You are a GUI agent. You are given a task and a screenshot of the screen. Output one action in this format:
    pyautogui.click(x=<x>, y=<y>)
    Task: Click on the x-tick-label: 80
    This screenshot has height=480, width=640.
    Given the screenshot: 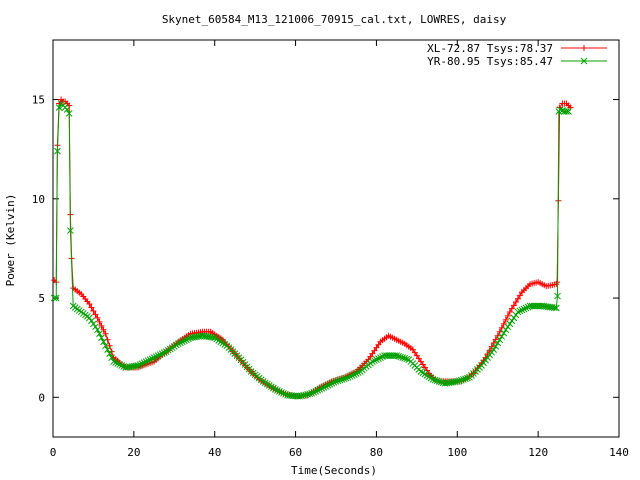 What is the action you would take?
    pyautogui.click(x=376, y=452)
    